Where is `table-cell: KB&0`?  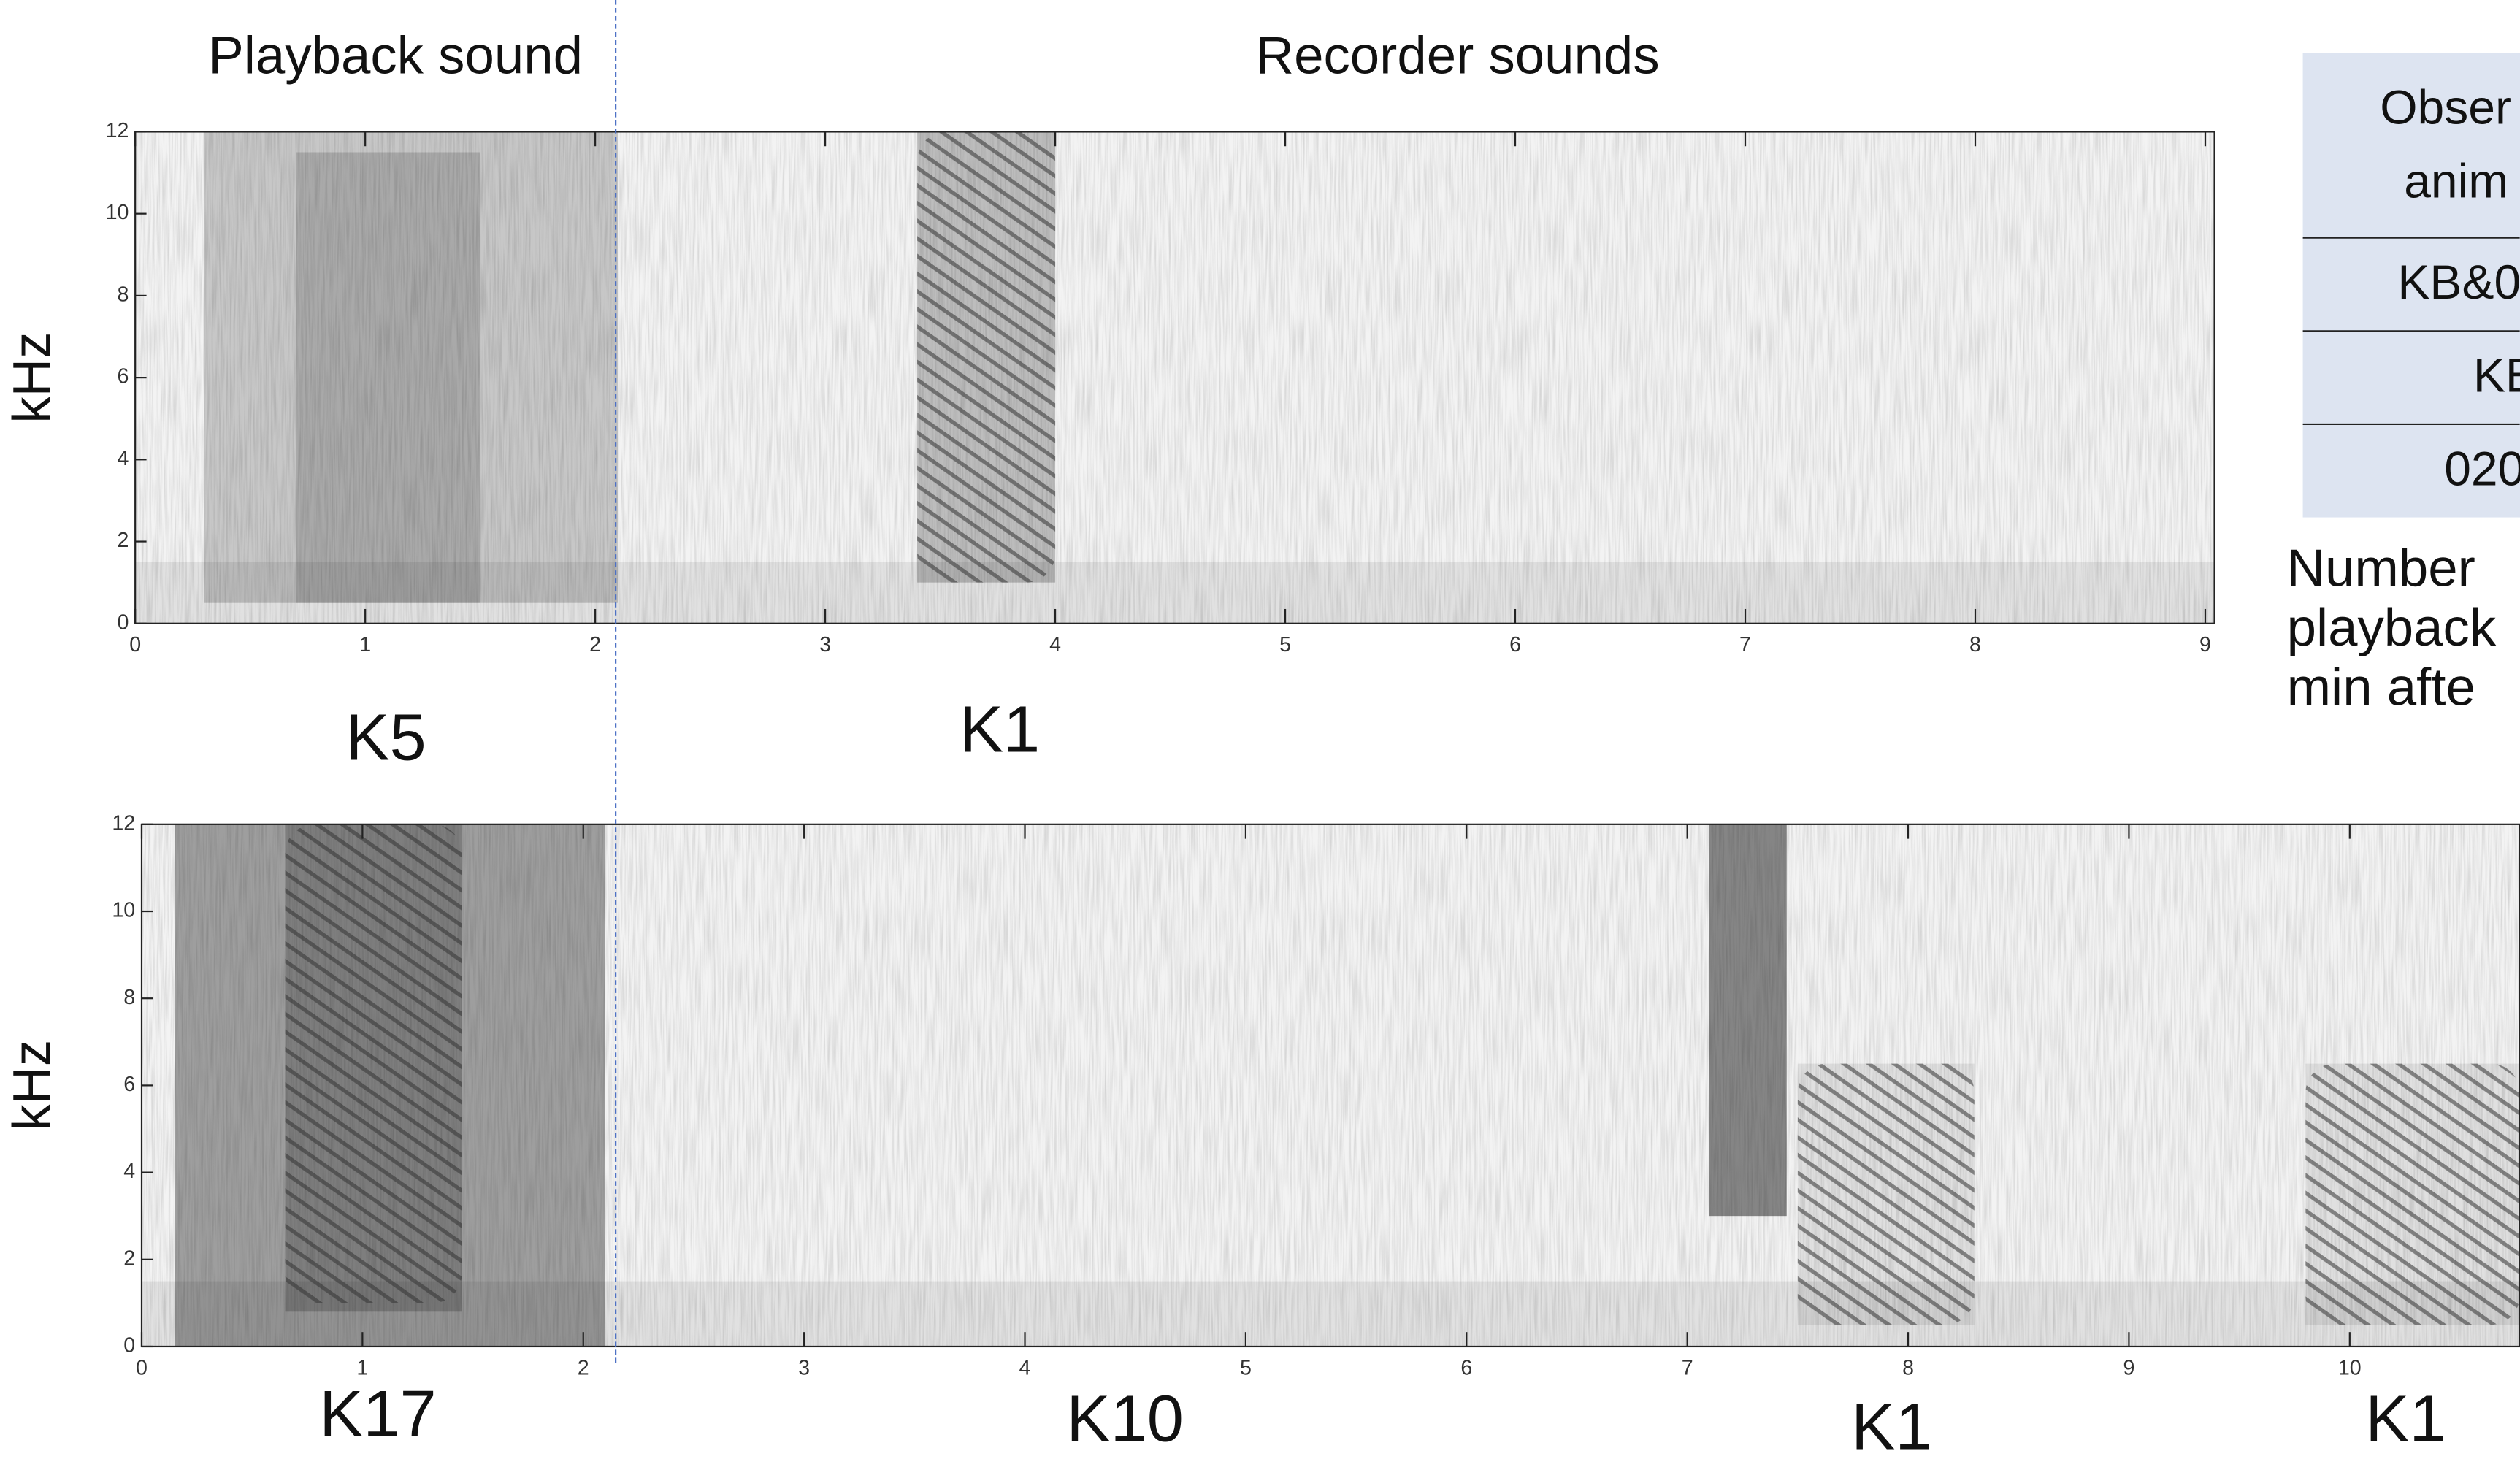 table-cell: KB&0 is located at coordinates (2458, 282).